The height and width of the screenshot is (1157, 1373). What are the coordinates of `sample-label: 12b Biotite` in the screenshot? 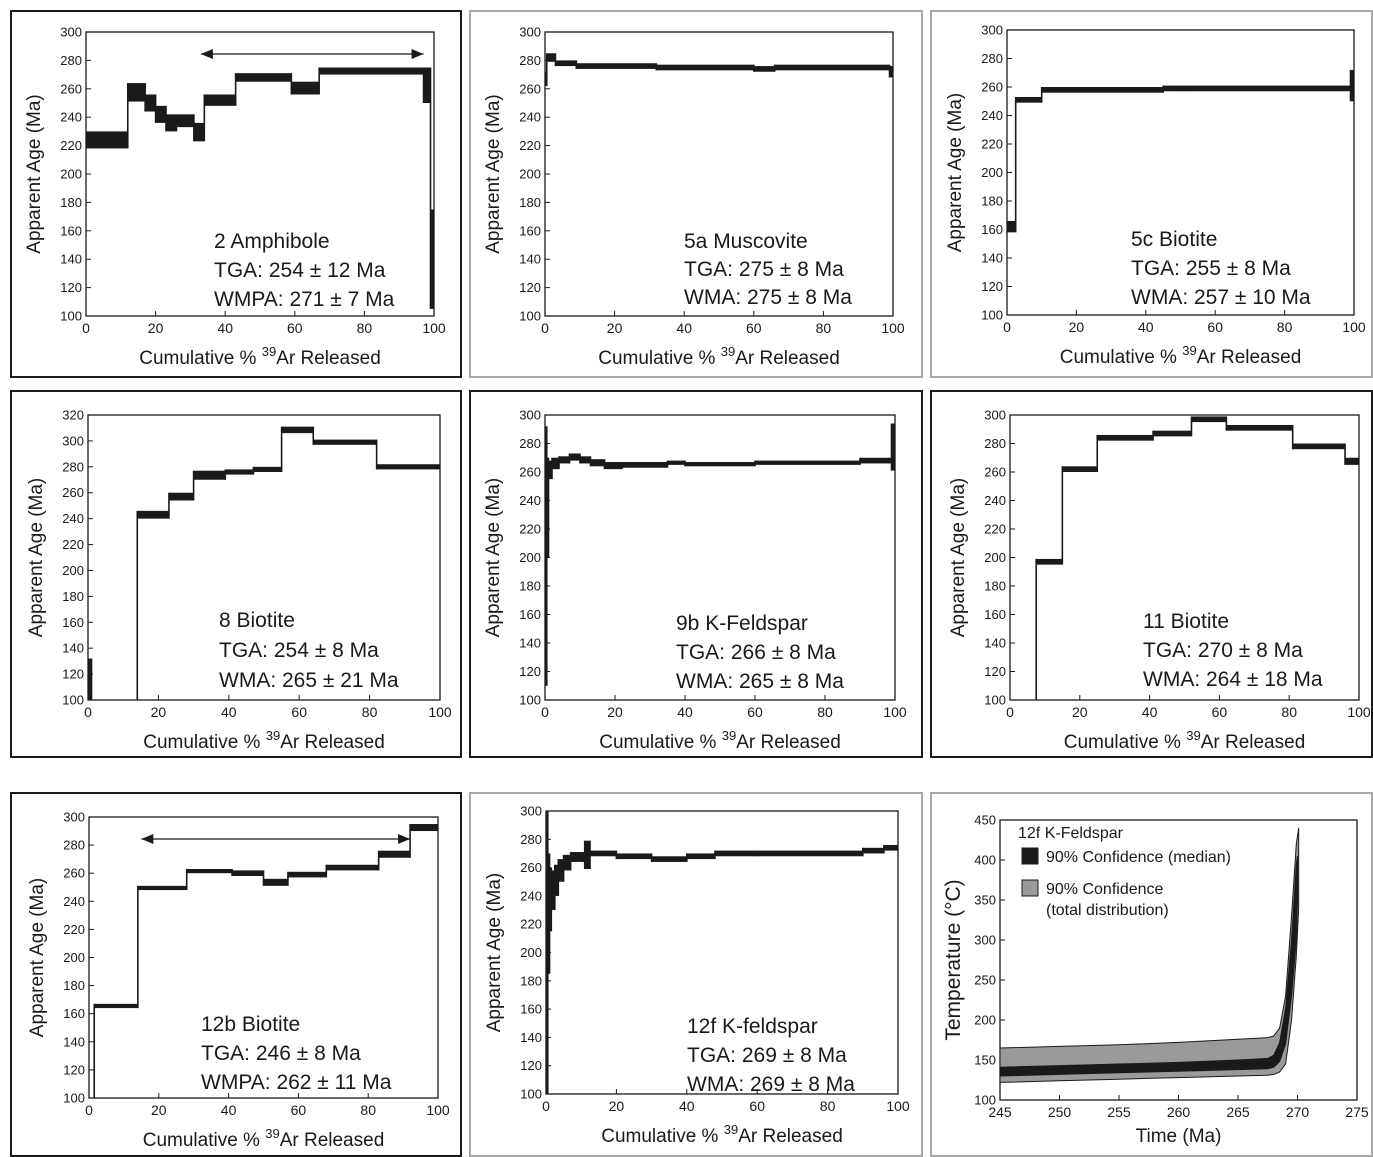 It's located at (250, 1024).